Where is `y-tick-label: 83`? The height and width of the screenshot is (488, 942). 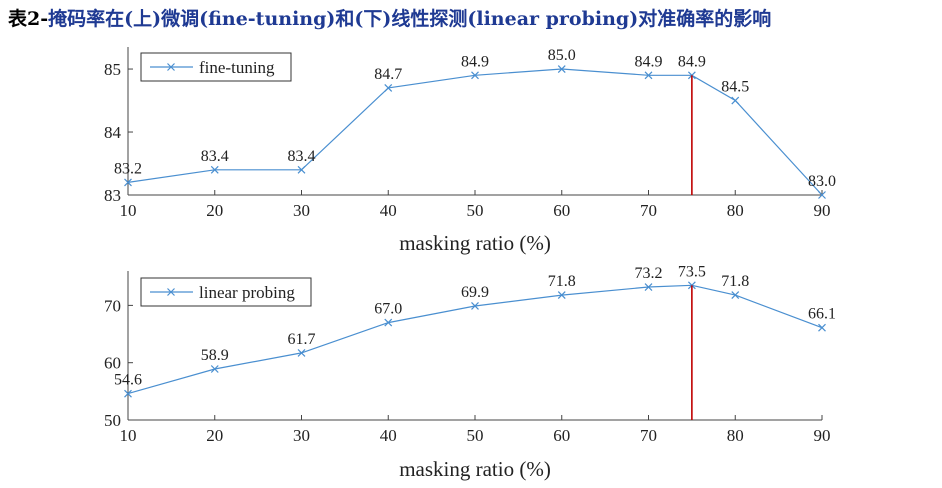
y-tick-label: 83 is located at coordinates (112, 195).